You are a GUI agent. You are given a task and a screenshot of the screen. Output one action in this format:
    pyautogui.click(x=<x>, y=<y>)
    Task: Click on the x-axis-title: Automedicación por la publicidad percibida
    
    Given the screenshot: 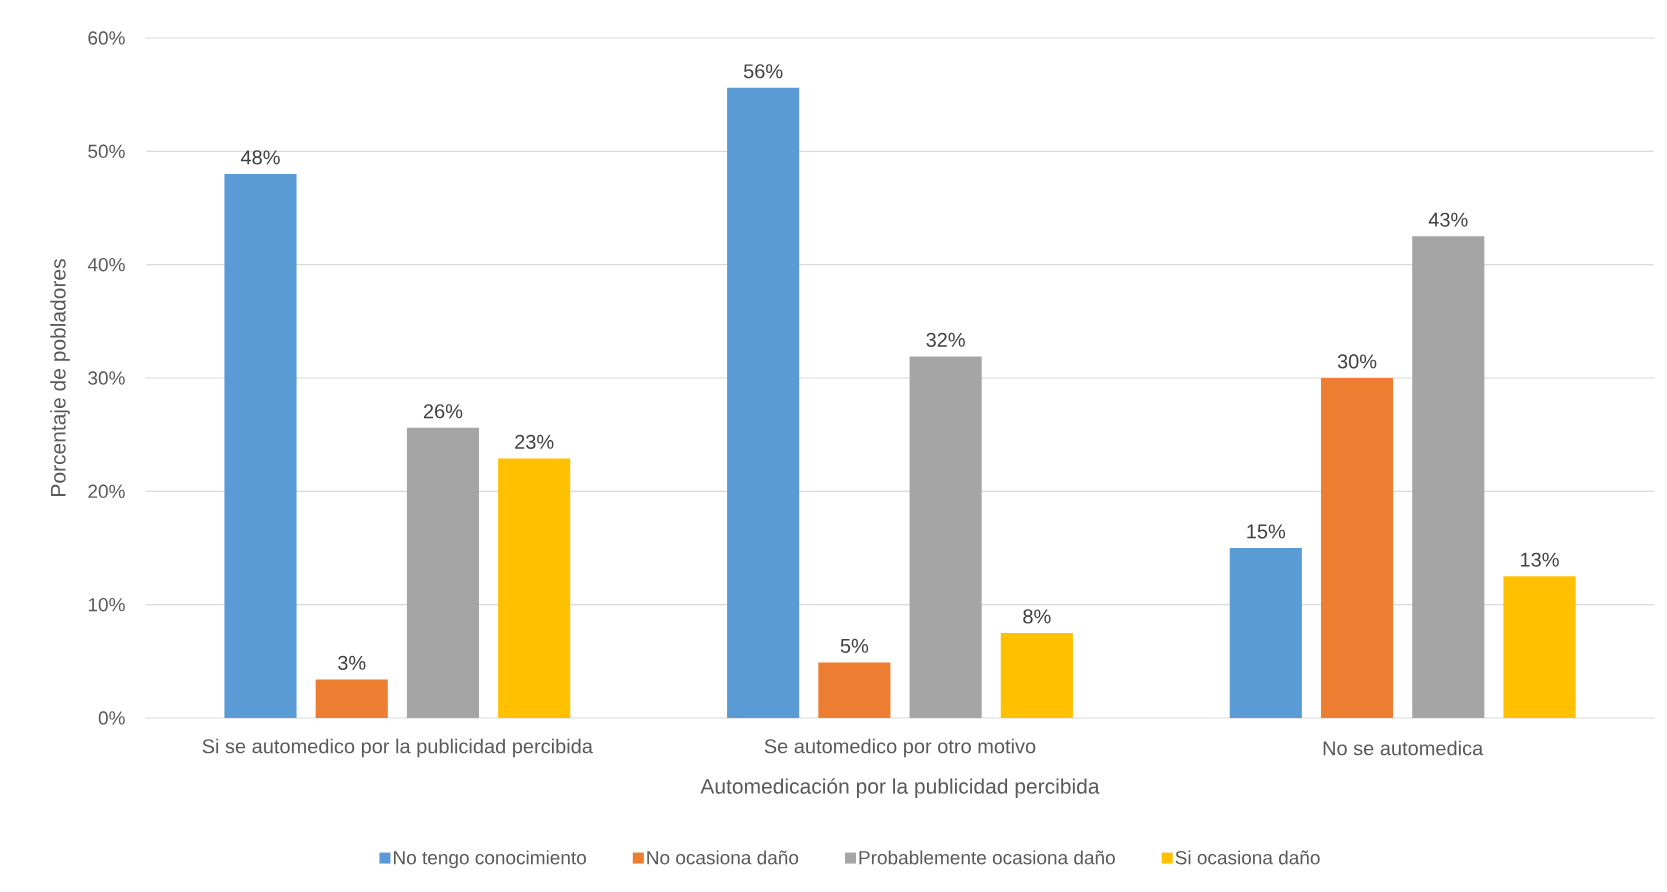 What is the action you would take?
    pyautogui.click(x=900, y=788)
    